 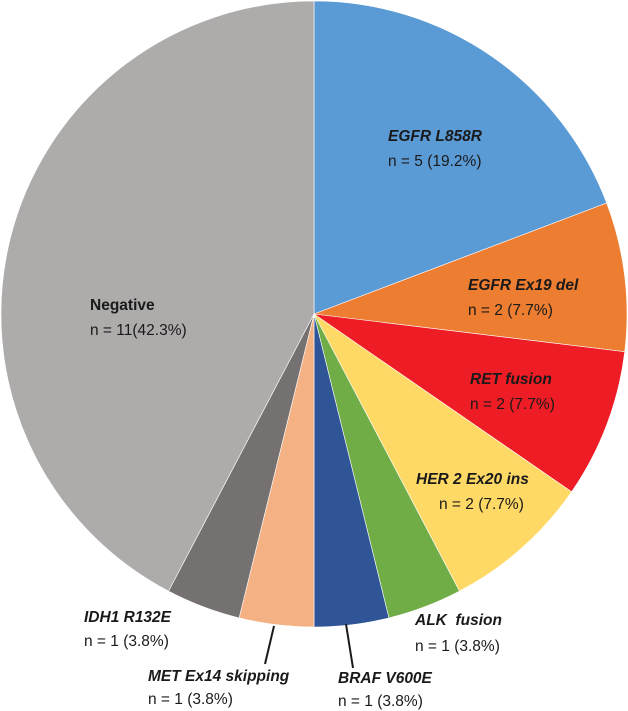 I want to click on value-egfr-ex19-del: n = 2 (7.7%), so click(x=510, y=310).